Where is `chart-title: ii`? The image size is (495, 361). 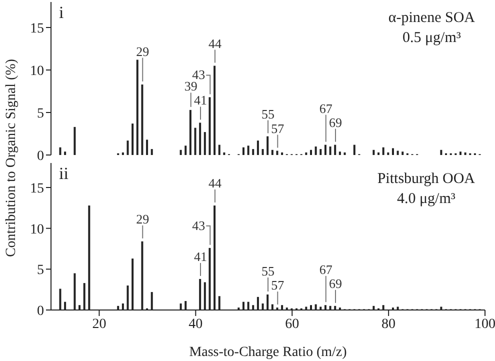
chart-title: ii is located at coordinates (63, 174).